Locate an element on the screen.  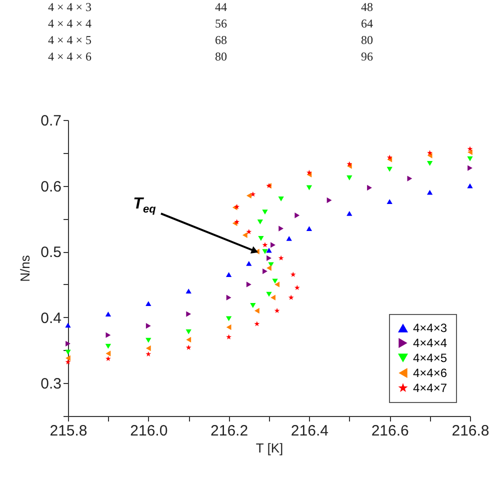
y-tick-label: 0.7 is located at coordinates (51, 121).